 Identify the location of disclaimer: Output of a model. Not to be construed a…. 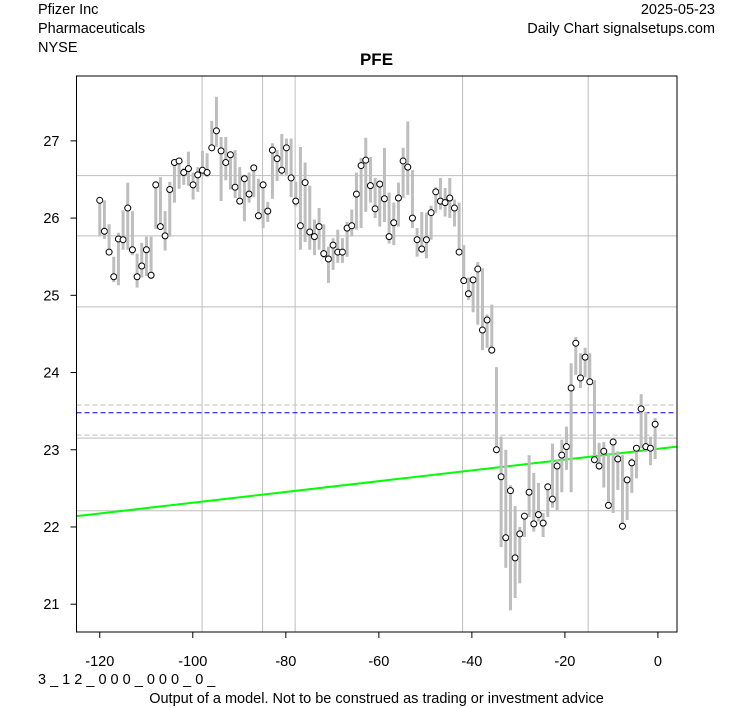
(376, 699).